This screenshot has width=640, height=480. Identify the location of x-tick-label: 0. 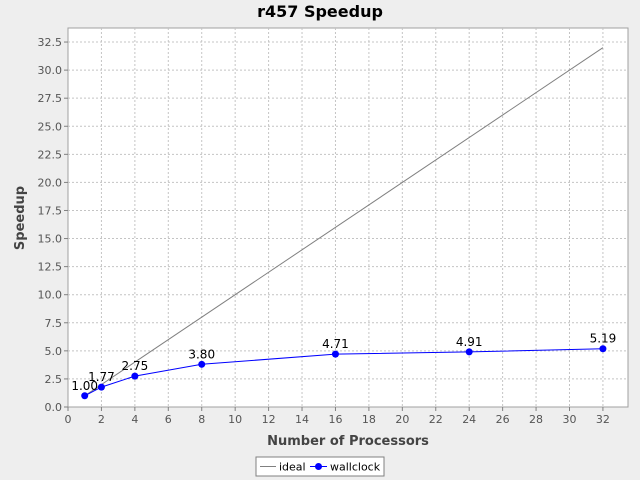
(68, 419).